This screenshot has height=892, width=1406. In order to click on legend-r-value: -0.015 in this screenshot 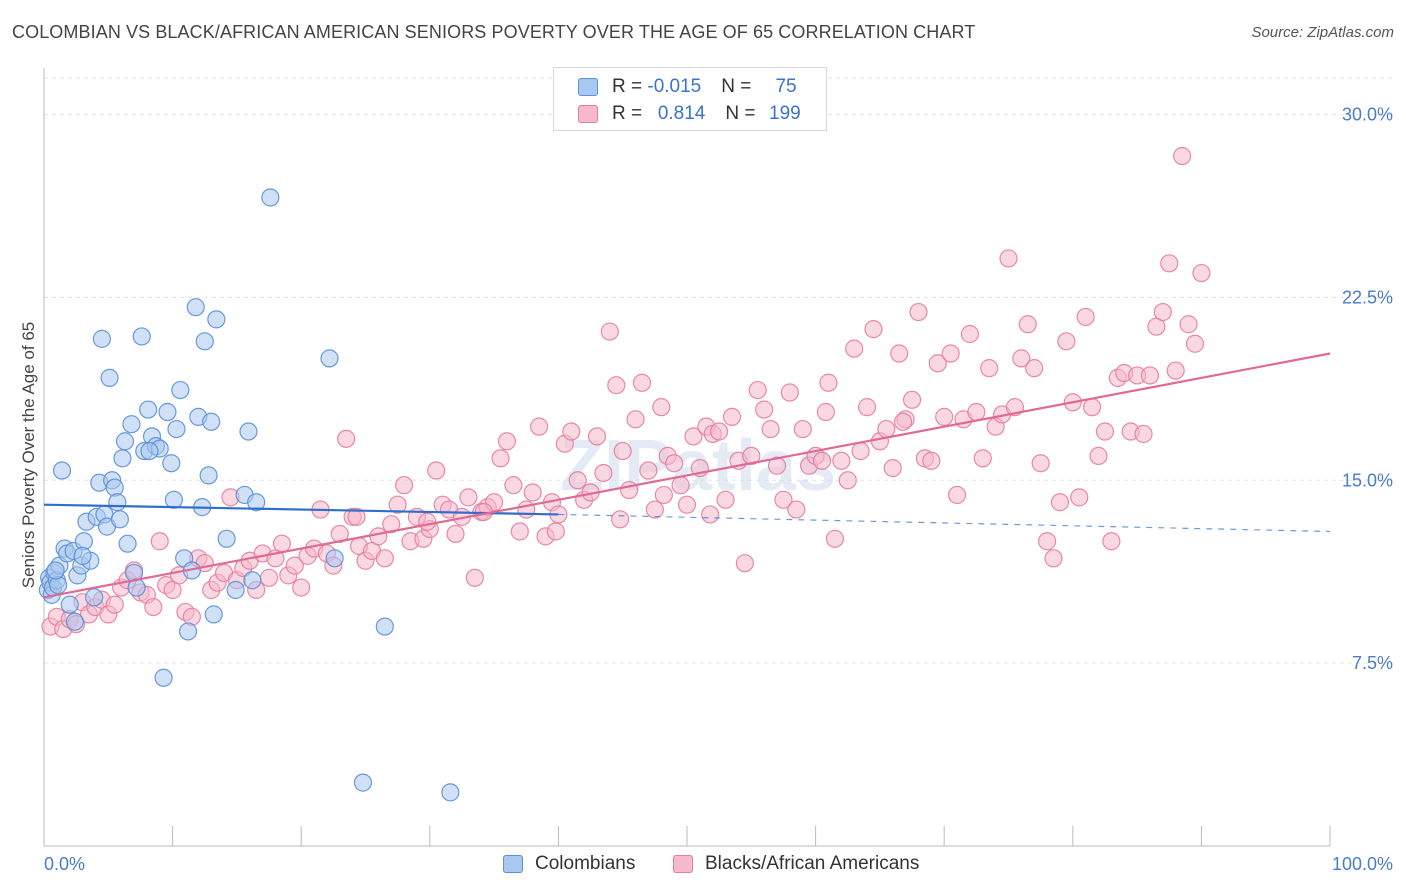, I will do `click(674, 86)`.